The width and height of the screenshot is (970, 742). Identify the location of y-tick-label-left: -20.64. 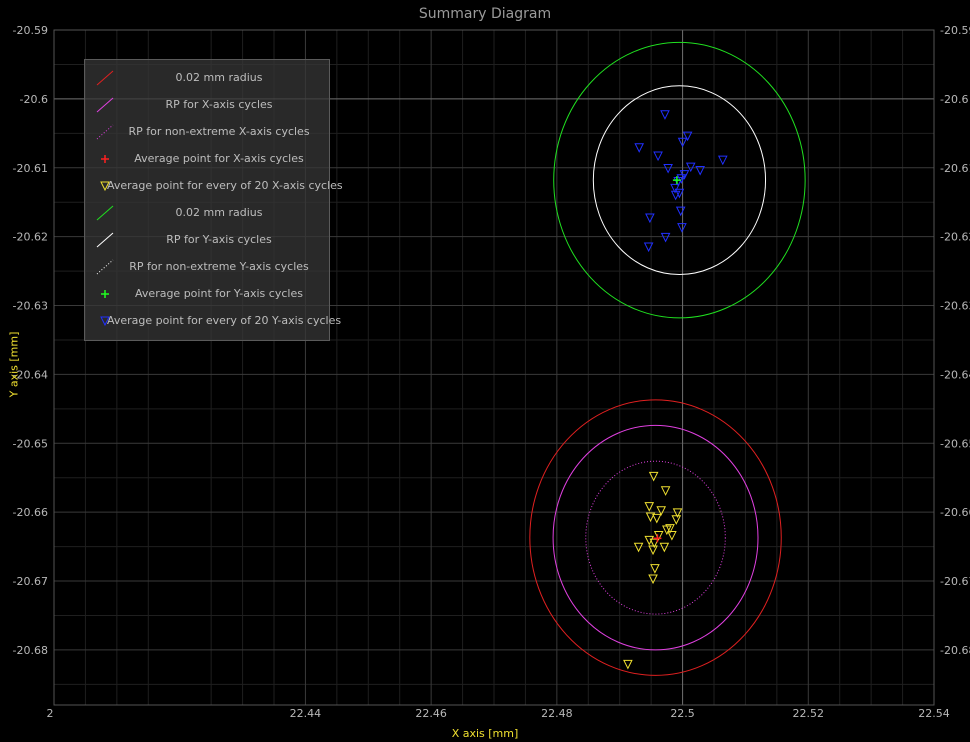
(30, 374).